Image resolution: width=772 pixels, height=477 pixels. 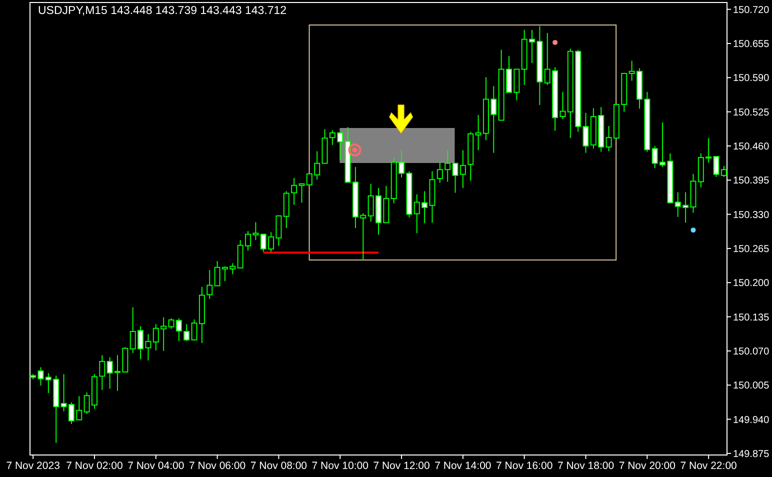 What do you see at coordinates (217, 466) in the screenshot?
I see `x-tick-label: 7 Nov 06:00` at bounding box center [217, 466].